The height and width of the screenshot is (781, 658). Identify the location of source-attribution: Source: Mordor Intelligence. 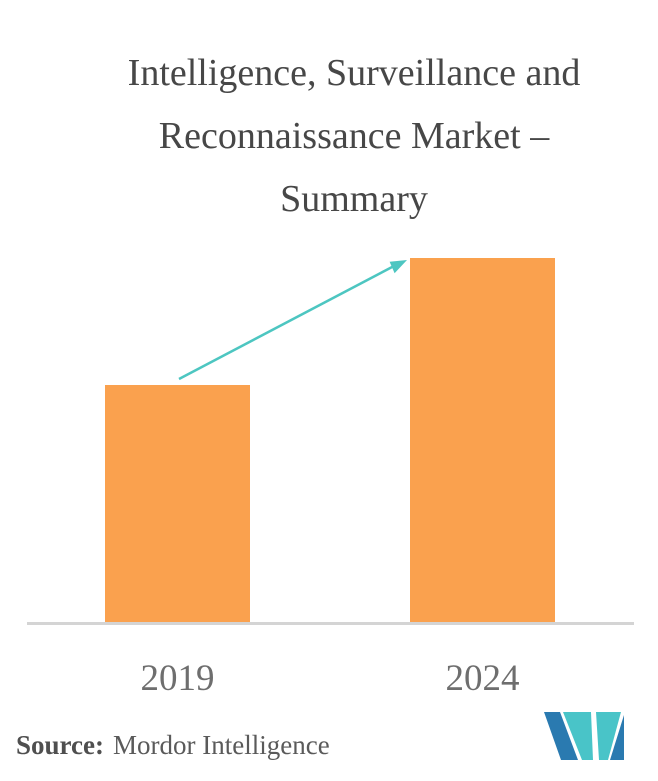
(173, 745).